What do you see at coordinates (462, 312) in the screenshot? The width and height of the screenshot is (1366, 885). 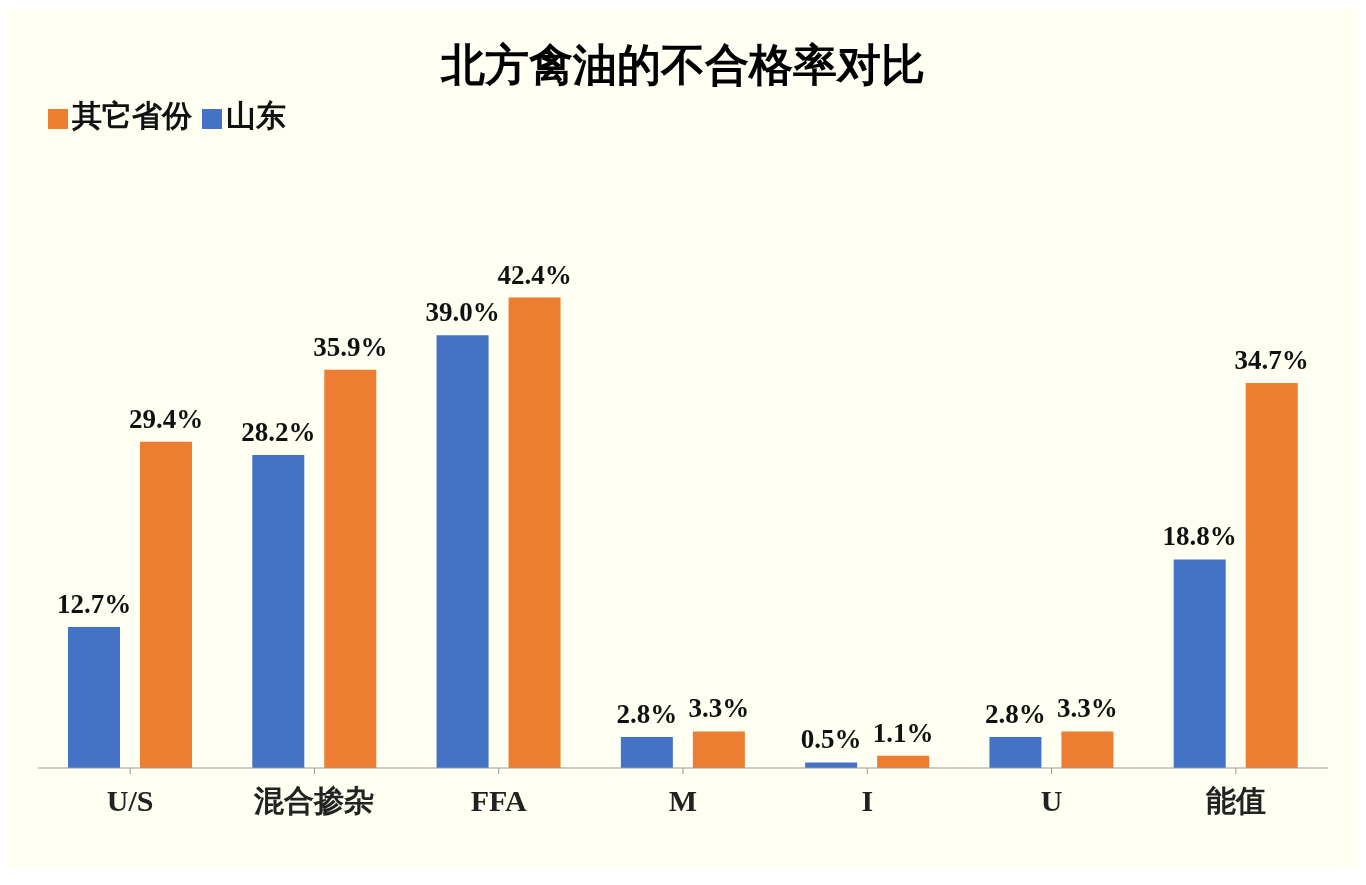 I see `data-label: 39.0%` at bounding box center [462, 312].